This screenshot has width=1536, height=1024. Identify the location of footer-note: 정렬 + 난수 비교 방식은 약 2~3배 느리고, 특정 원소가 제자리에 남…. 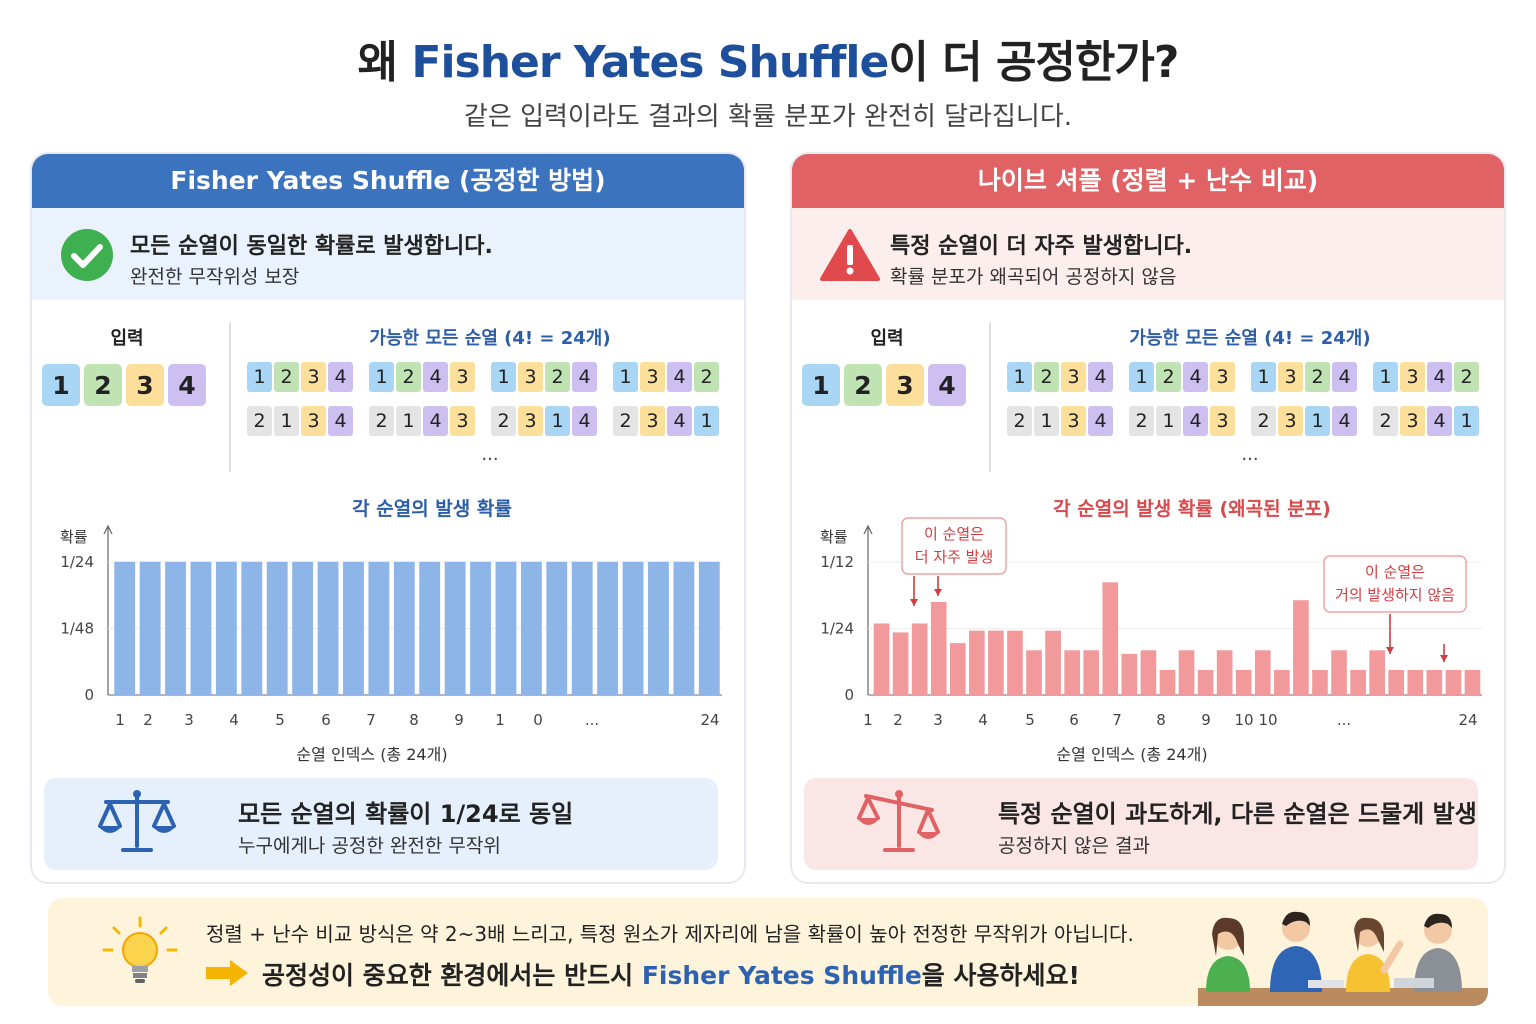
(670, 934).